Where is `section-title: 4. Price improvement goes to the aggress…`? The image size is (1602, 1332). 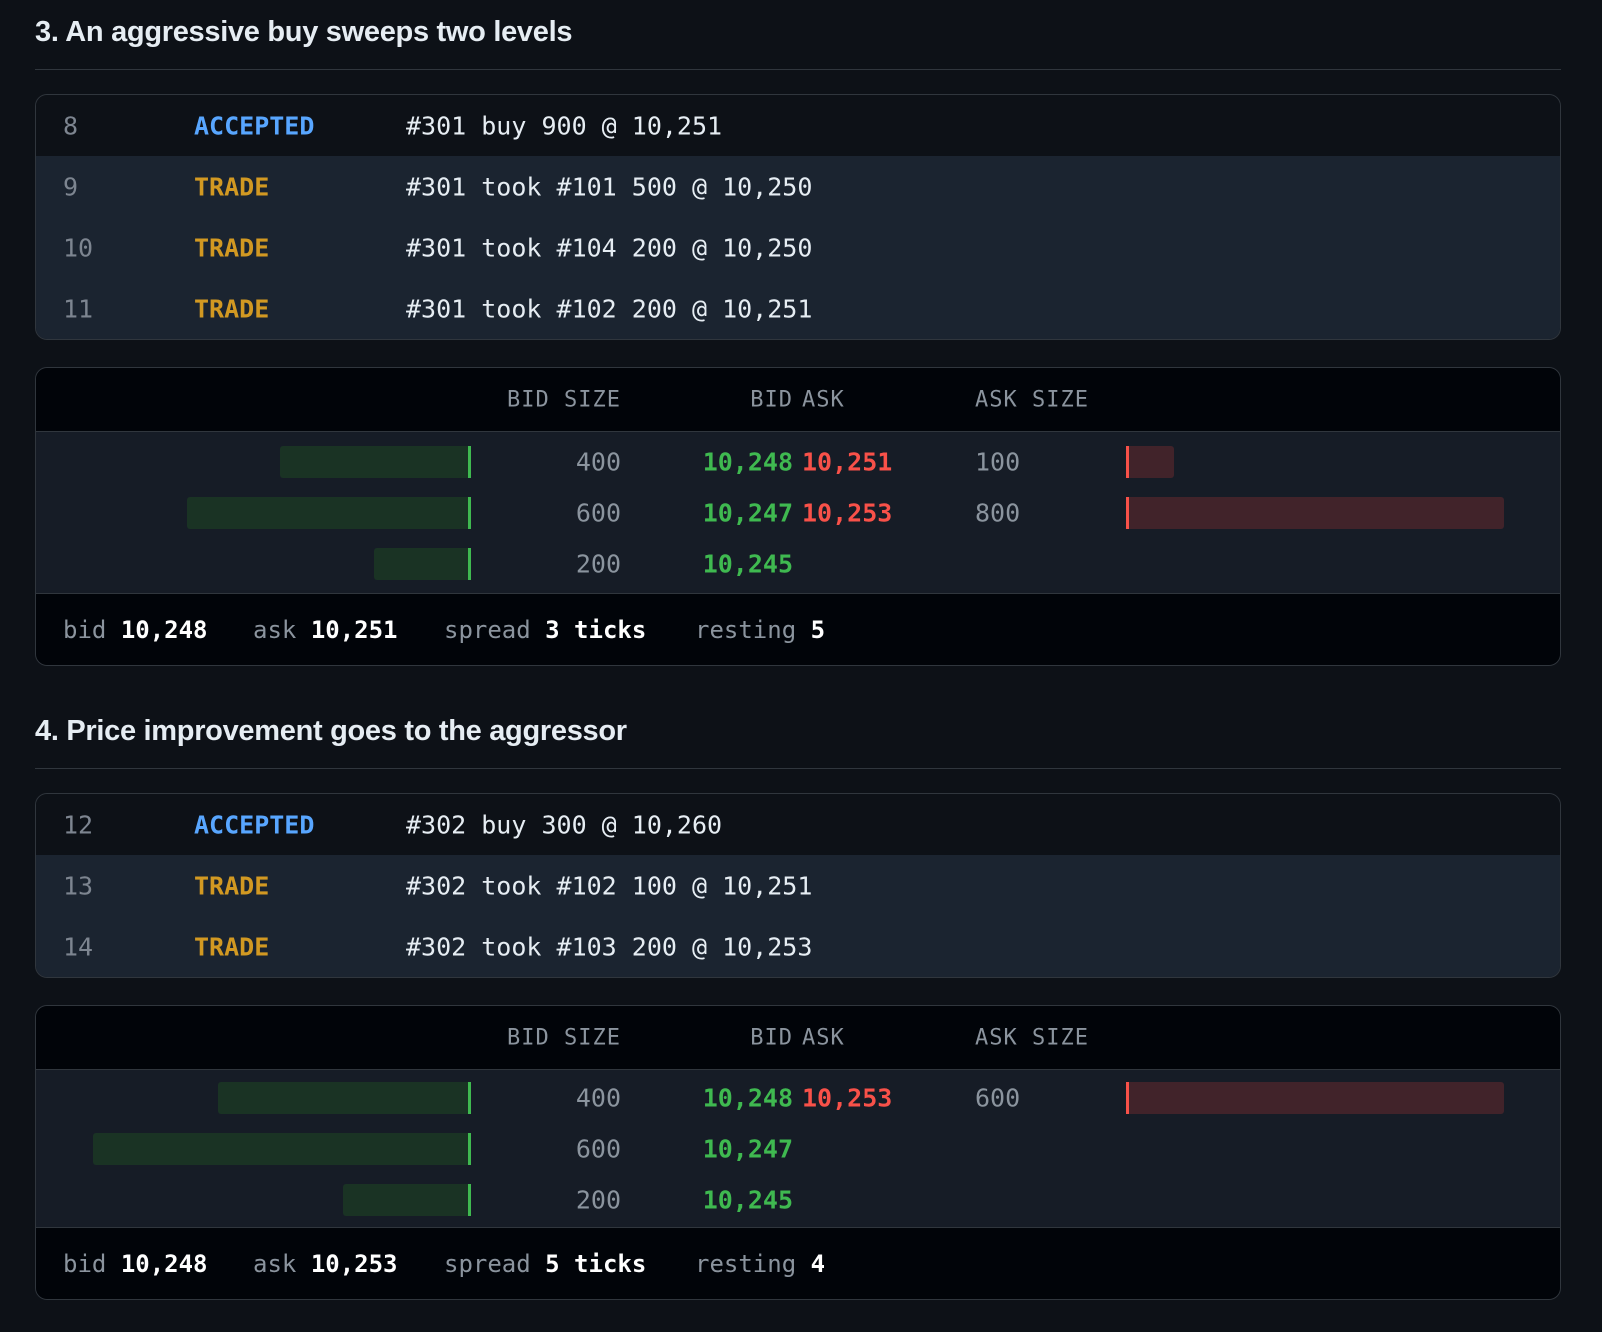
section-title: 4. Price improvement goes to the aggress… is located at coordinates (331, 731).